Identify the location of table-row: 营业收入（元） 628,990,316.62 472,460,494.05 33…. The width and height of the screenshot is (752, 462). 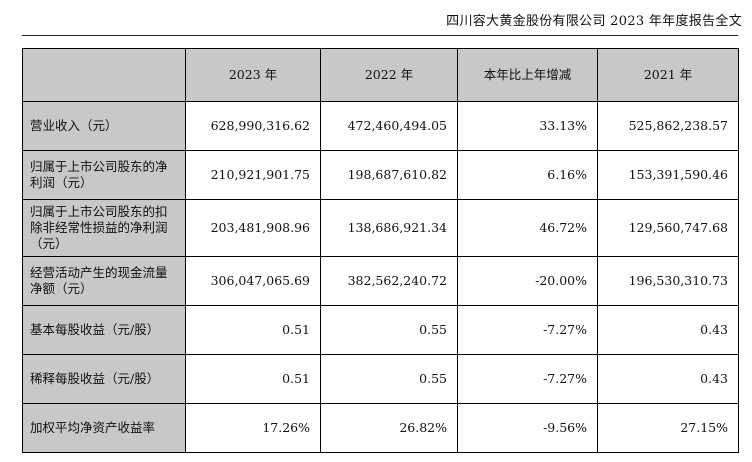
(380, 126).